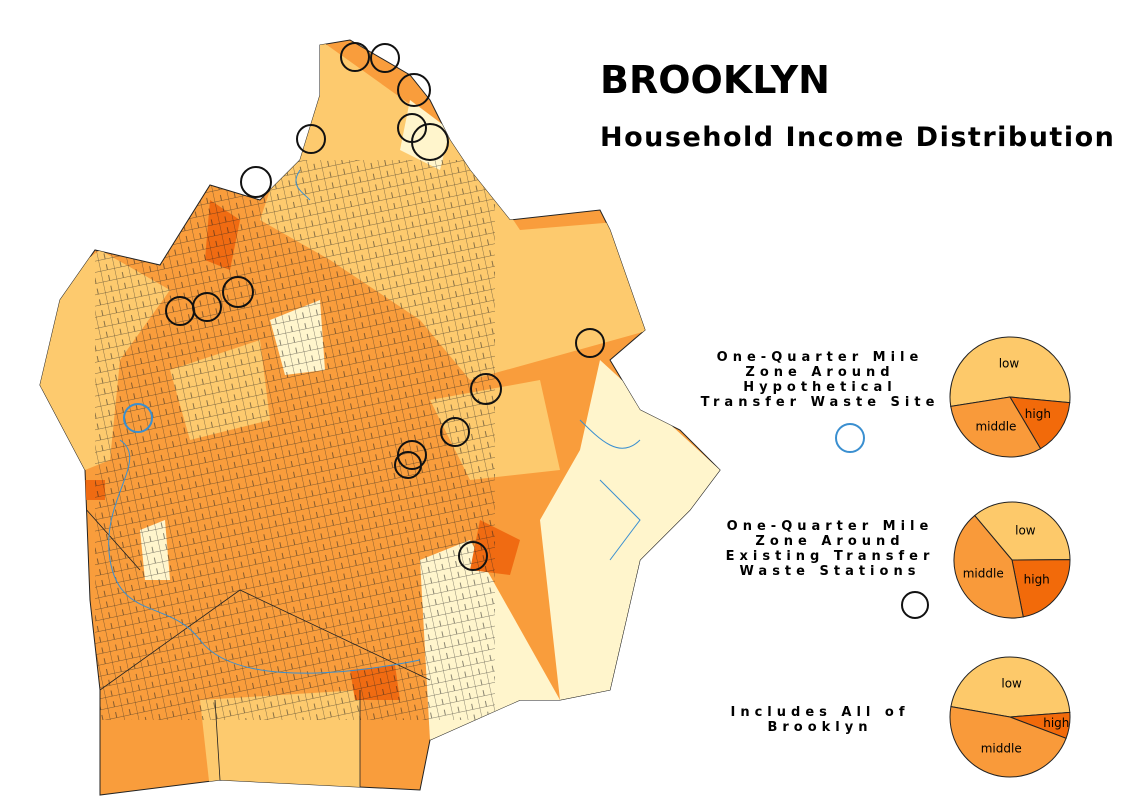 The height and width of the screenshot is (805, 1122). What do you see at coordinates (138, 418) in the screenshot?
I see `hypothetical-site-zone` at bounding box center [138, 418].